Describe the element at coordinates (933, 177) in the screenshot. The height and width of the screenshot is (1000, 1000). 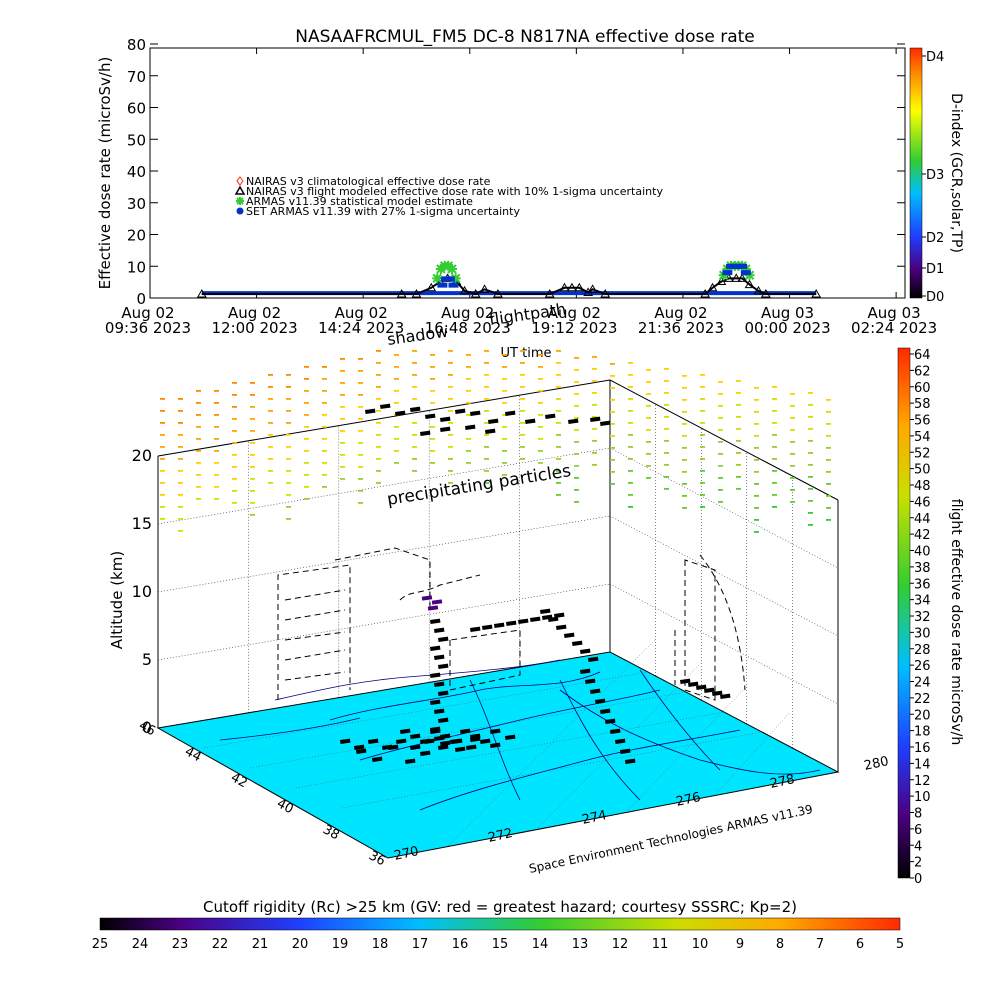
I see `d-index-ticks: D0 D1 D2 D3 D4` at that location.